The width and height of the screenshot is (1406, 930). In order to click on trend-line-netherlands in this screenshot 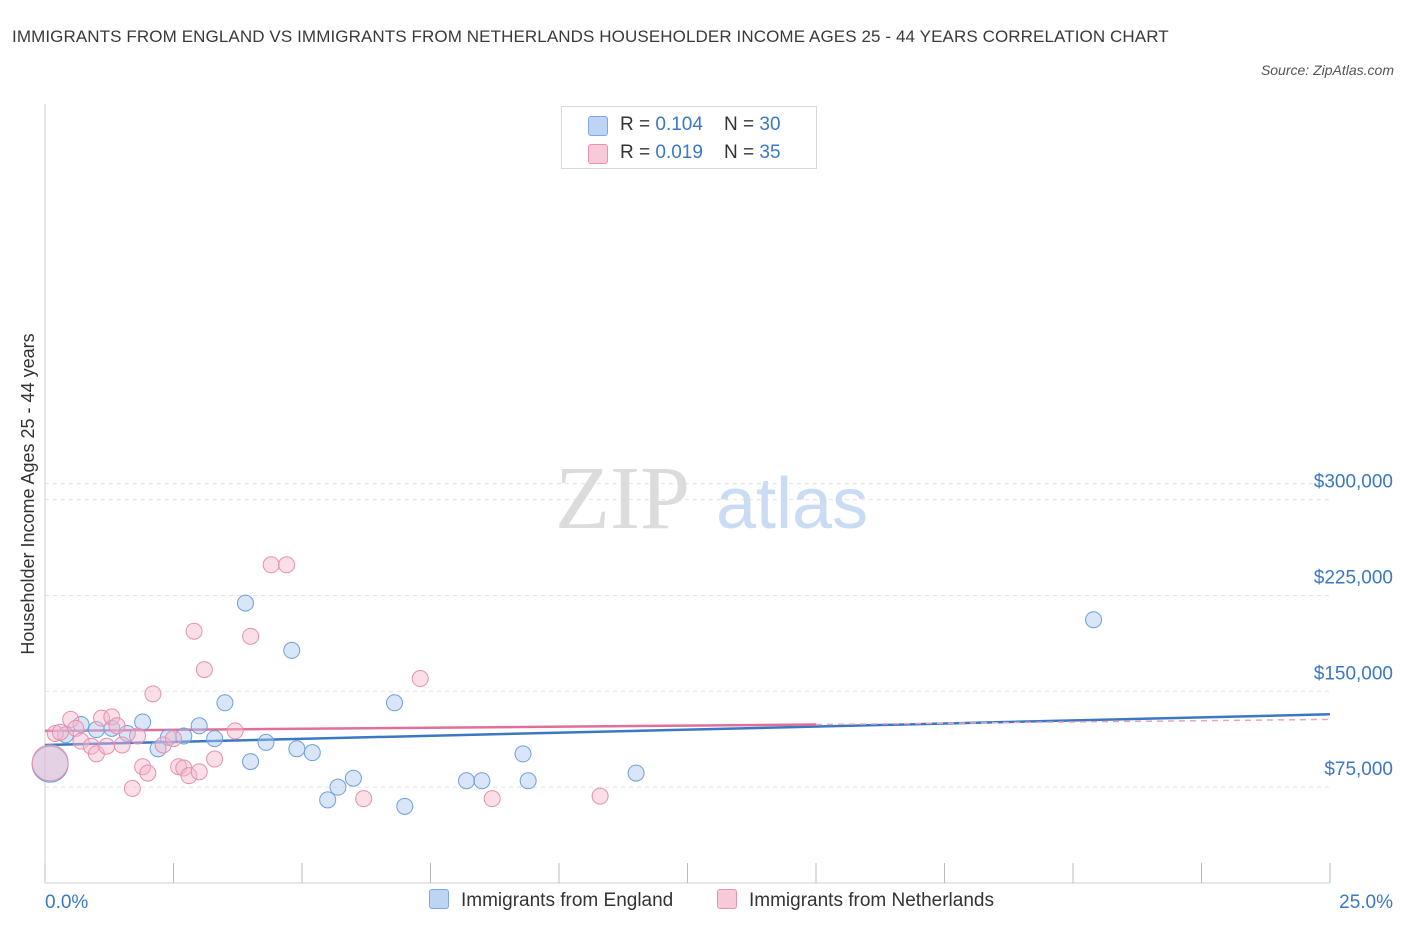, I will do `click(430, 728)`.